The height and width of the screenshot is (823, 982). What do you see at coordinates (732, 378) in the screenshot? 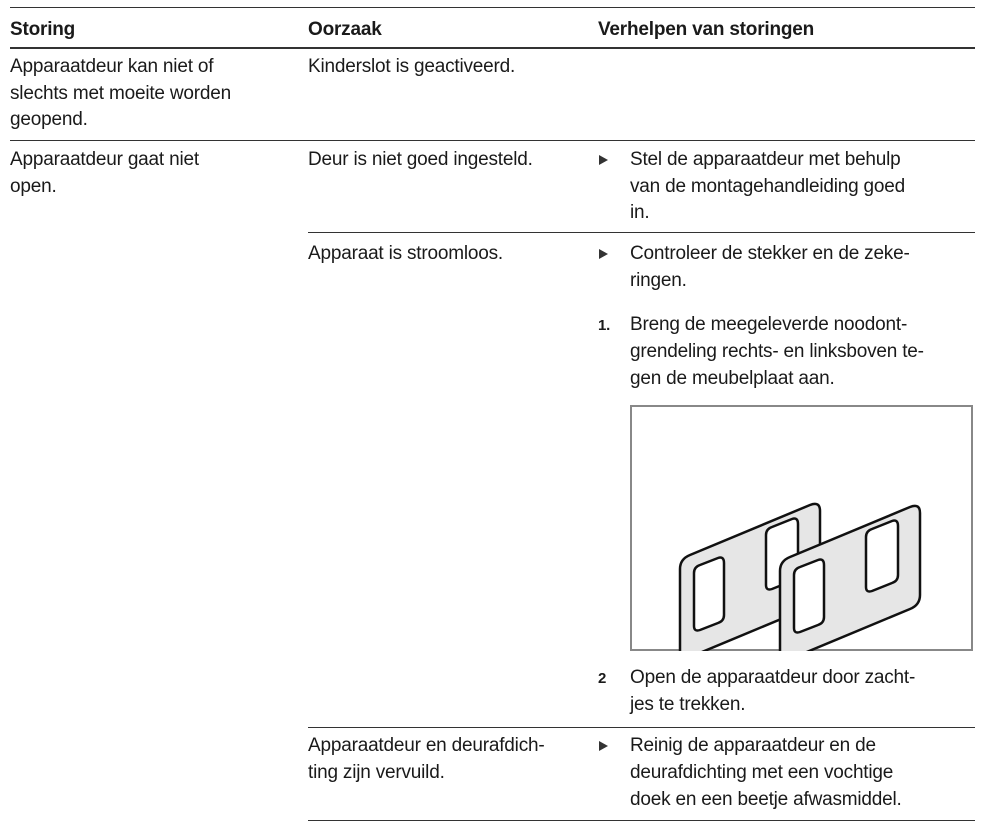
I see `cell-text: gen de meubelplaat aan.` at bounding box center [732, 378].